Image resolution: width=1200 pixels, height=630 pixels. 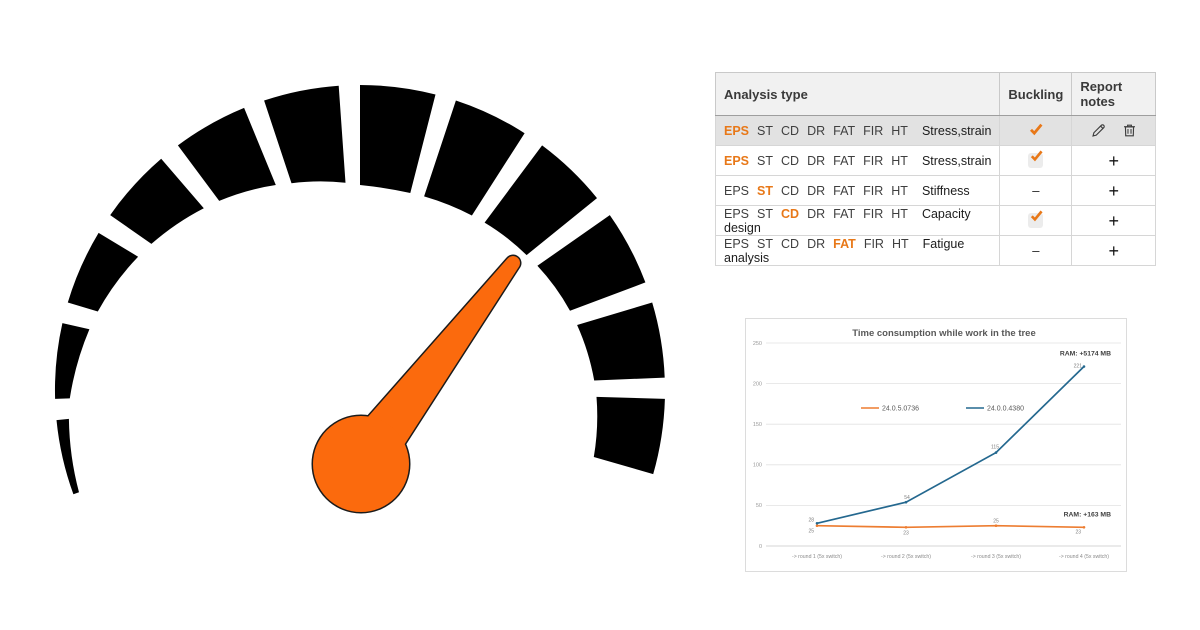 I want to click on table-row: EPS ST CD DR FAT FIR HT Stress,strain +, so click(x=935, y=160).